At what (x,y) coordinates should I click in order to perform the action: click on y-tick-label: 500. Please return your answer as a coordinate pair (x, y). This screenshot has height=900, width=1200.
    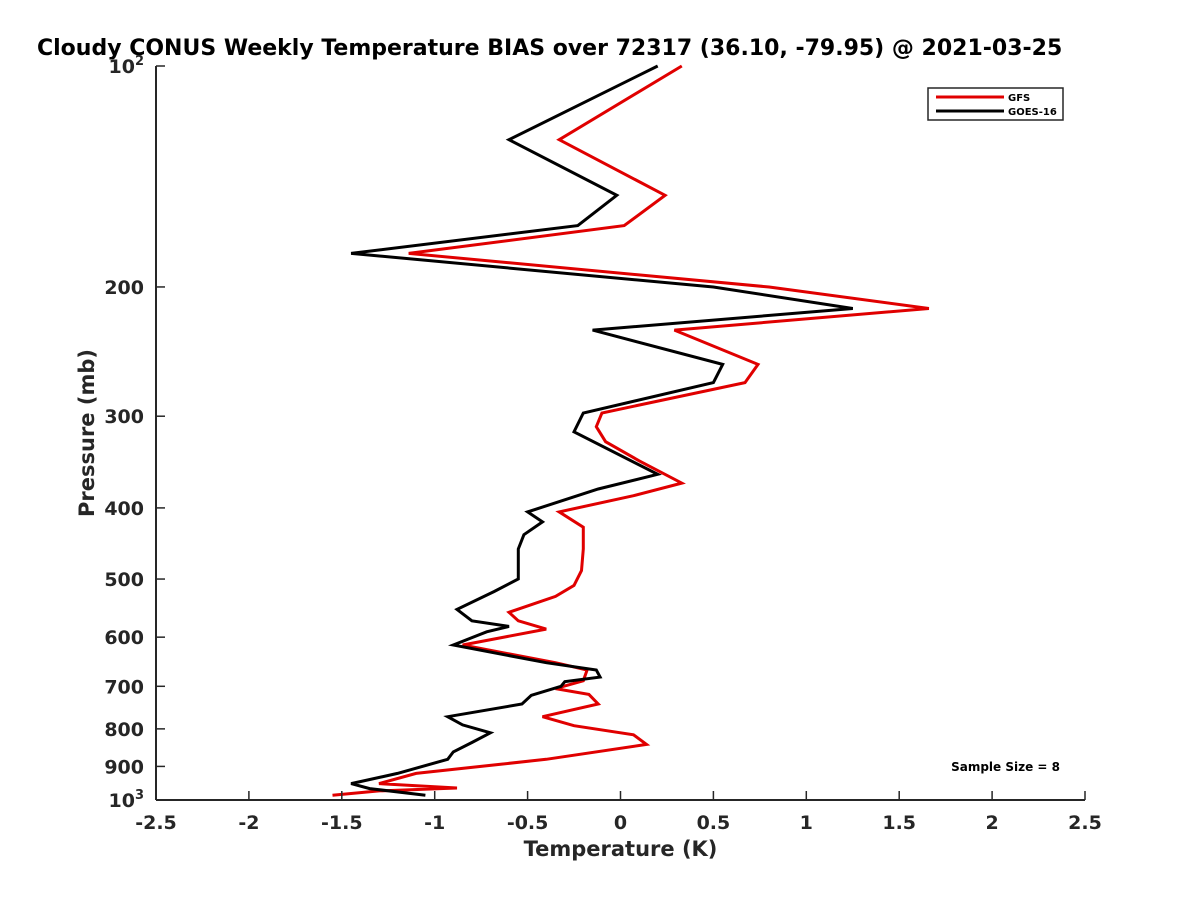
    Looking at the image, I should click on (124, 580).